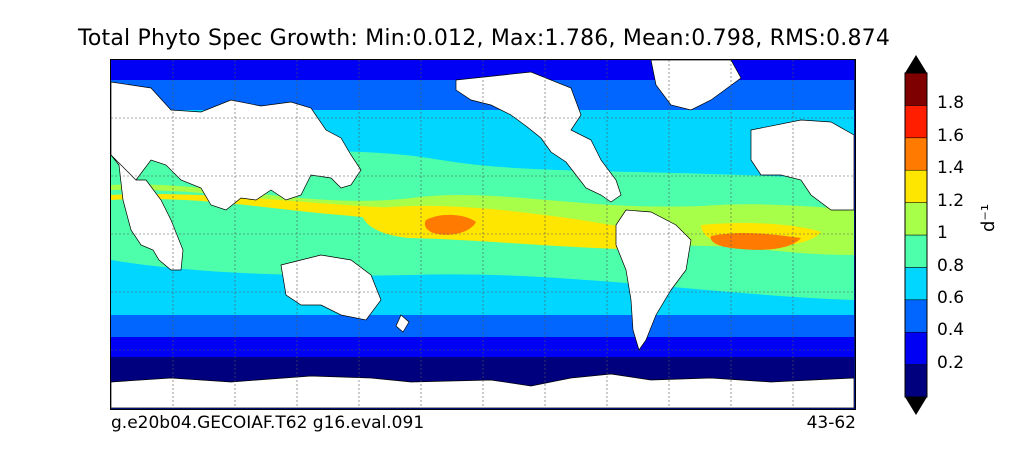 Image resolution: width=1033 pixels, height=464 pixels. I want to click on atlantic-orange-patch, so click(755, 241).